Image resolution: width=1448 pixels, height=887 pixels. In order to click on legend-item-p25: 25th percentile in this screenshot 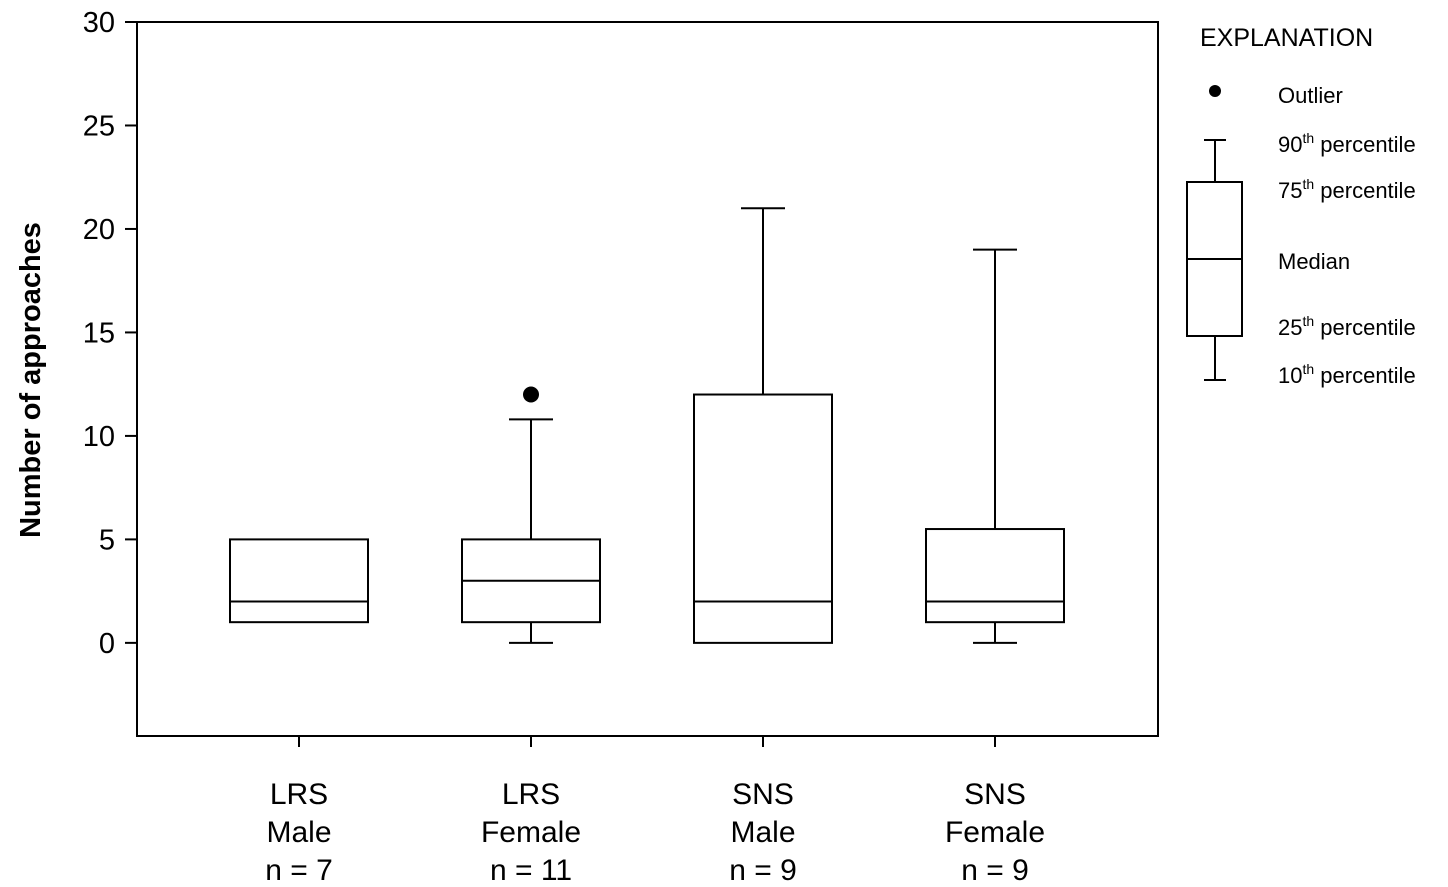, I will do `click(1347, 326)`.